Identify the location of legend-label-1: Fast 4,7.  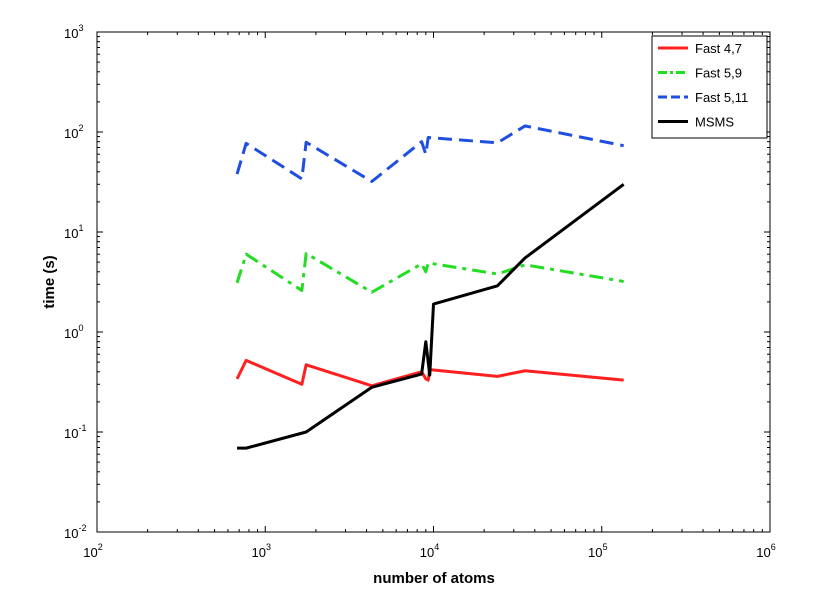
(718, 48).